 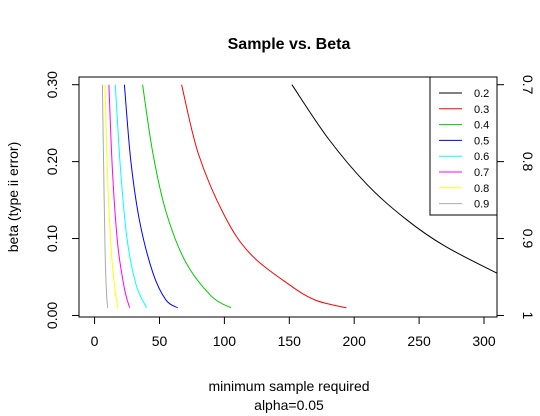 What do you see at coordinates (187, 196) in the screenshot?
I see `series-line-0.4` at bounding box center [187, 196].